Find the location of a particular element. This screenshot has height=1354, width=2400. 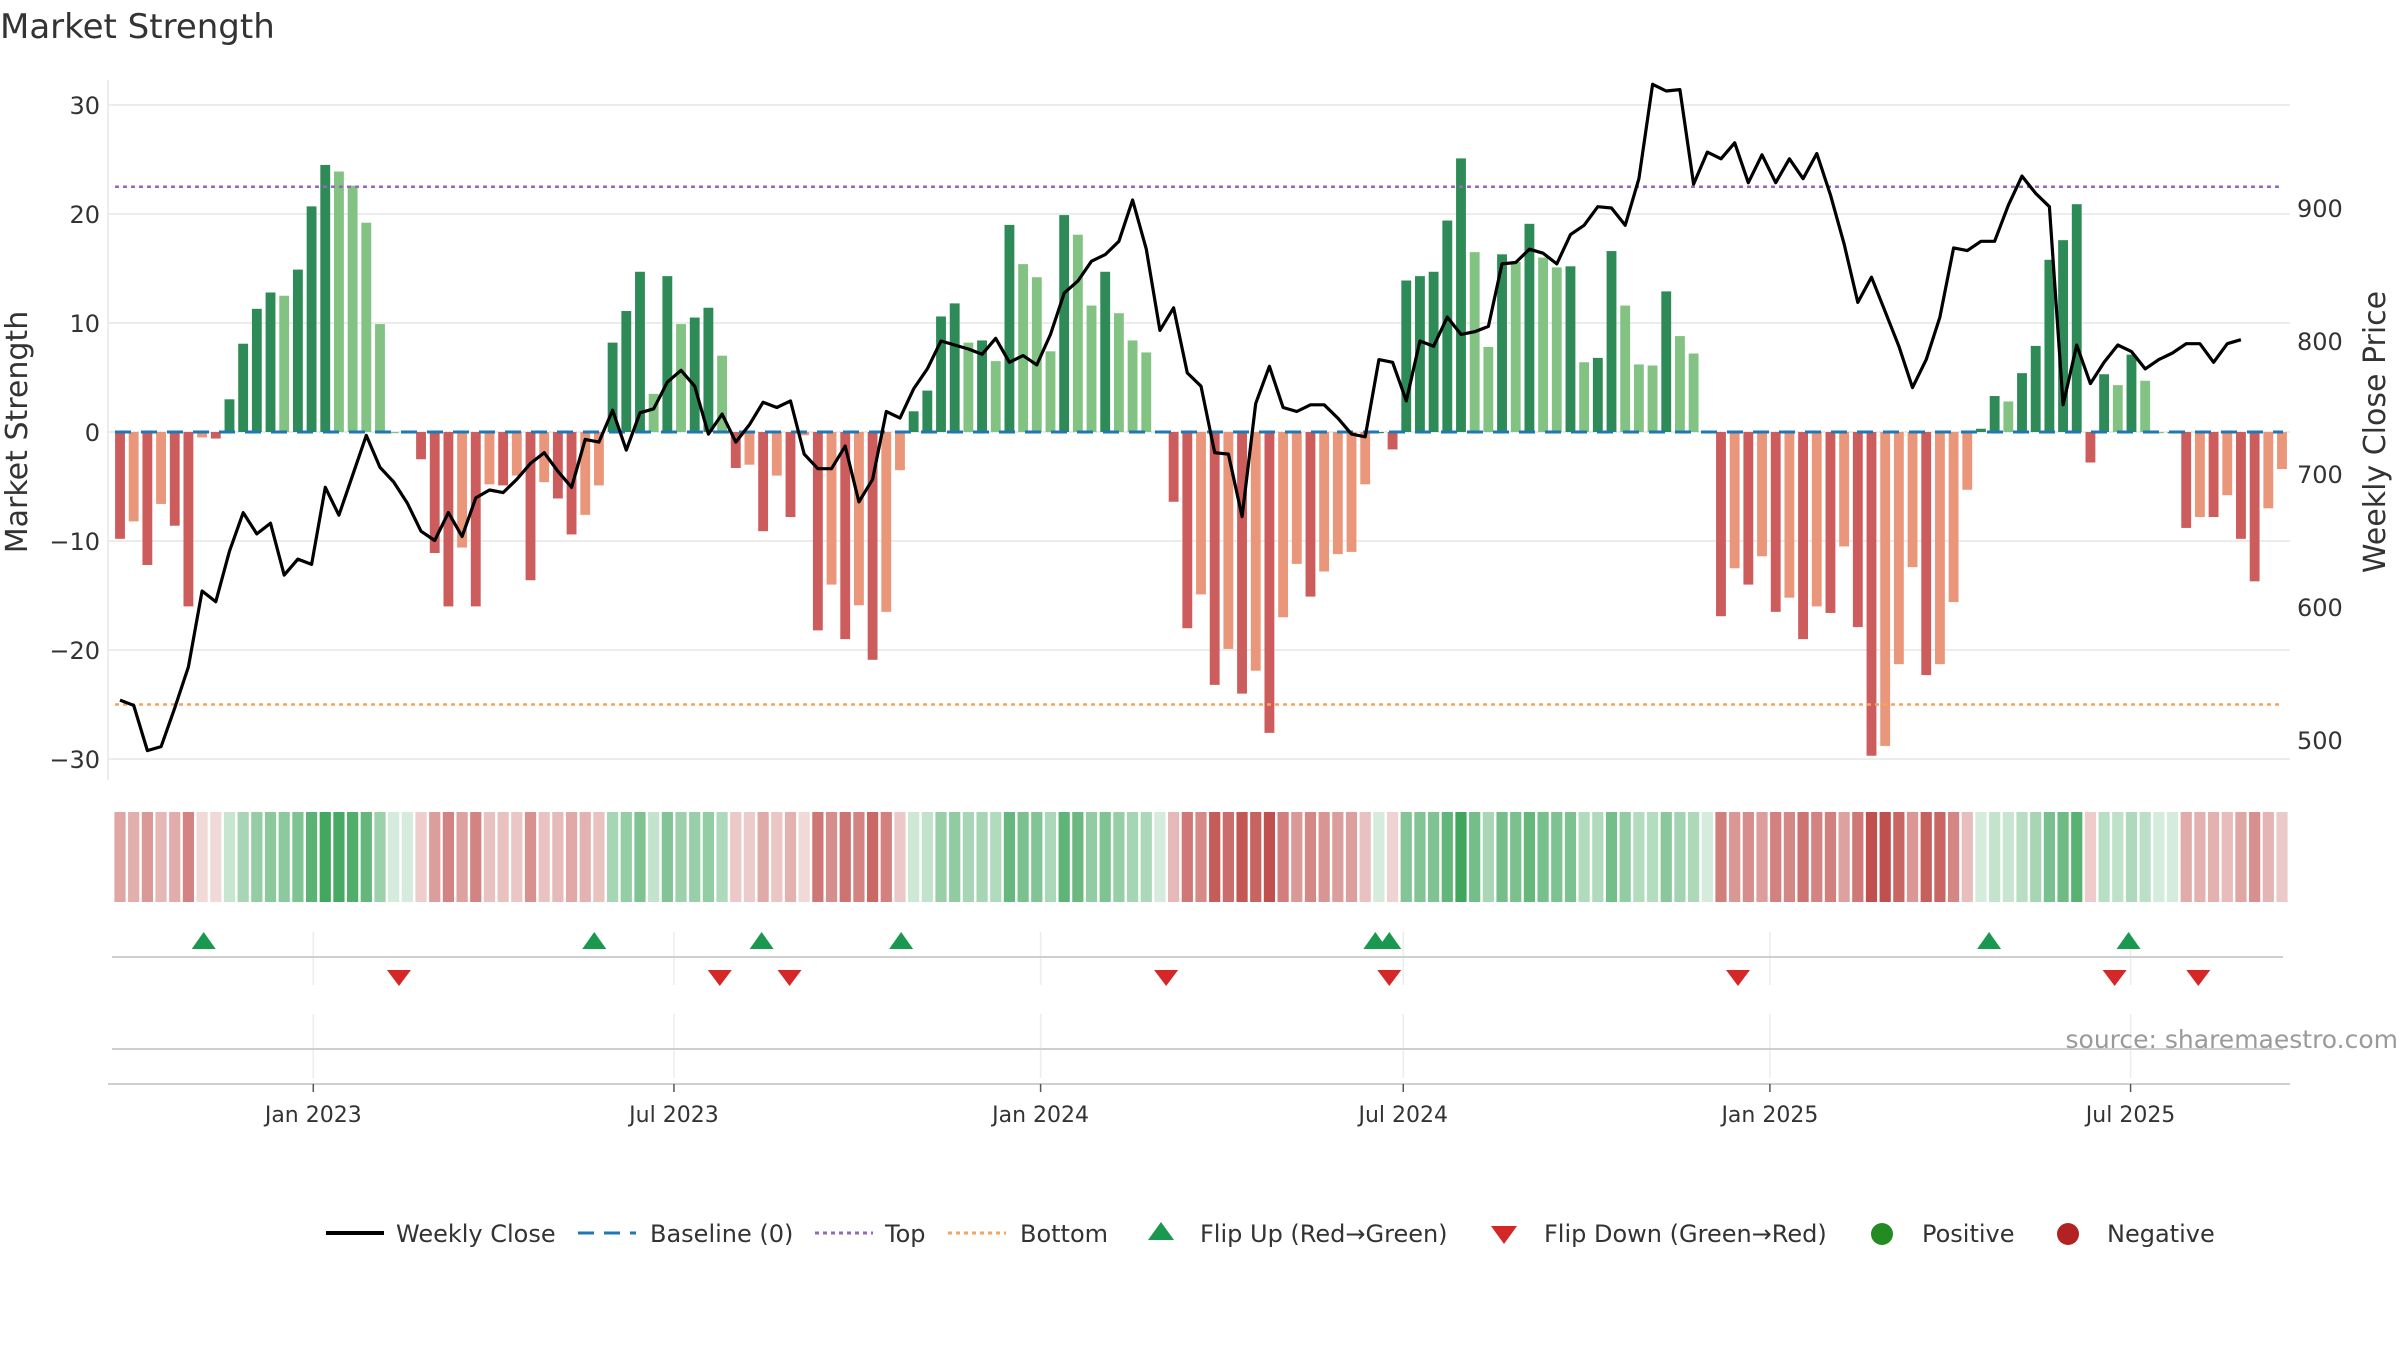

legend-positive-label: Positive is located at coordinates (1968, 1234).